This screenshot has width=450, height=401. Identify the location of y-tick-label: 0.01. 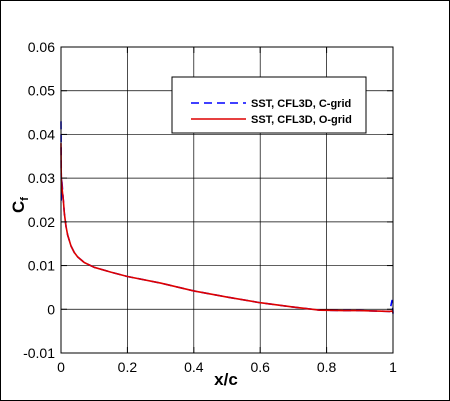
(41, 266).